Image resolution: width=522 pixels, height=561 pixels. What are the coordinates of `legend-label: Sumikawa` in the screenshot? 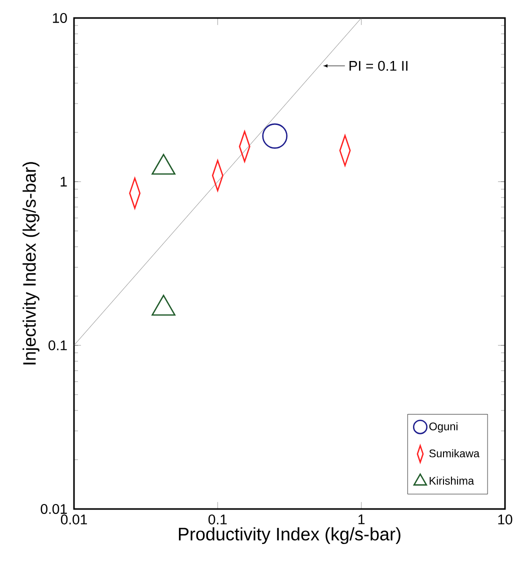 It's located at (454, 453).